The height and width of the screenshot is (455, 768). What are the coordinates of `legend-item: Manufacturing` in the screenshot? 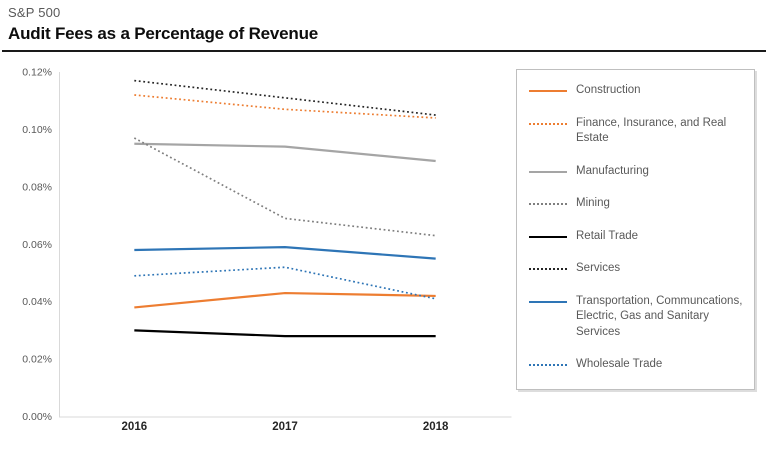 It's located at (637, 172).